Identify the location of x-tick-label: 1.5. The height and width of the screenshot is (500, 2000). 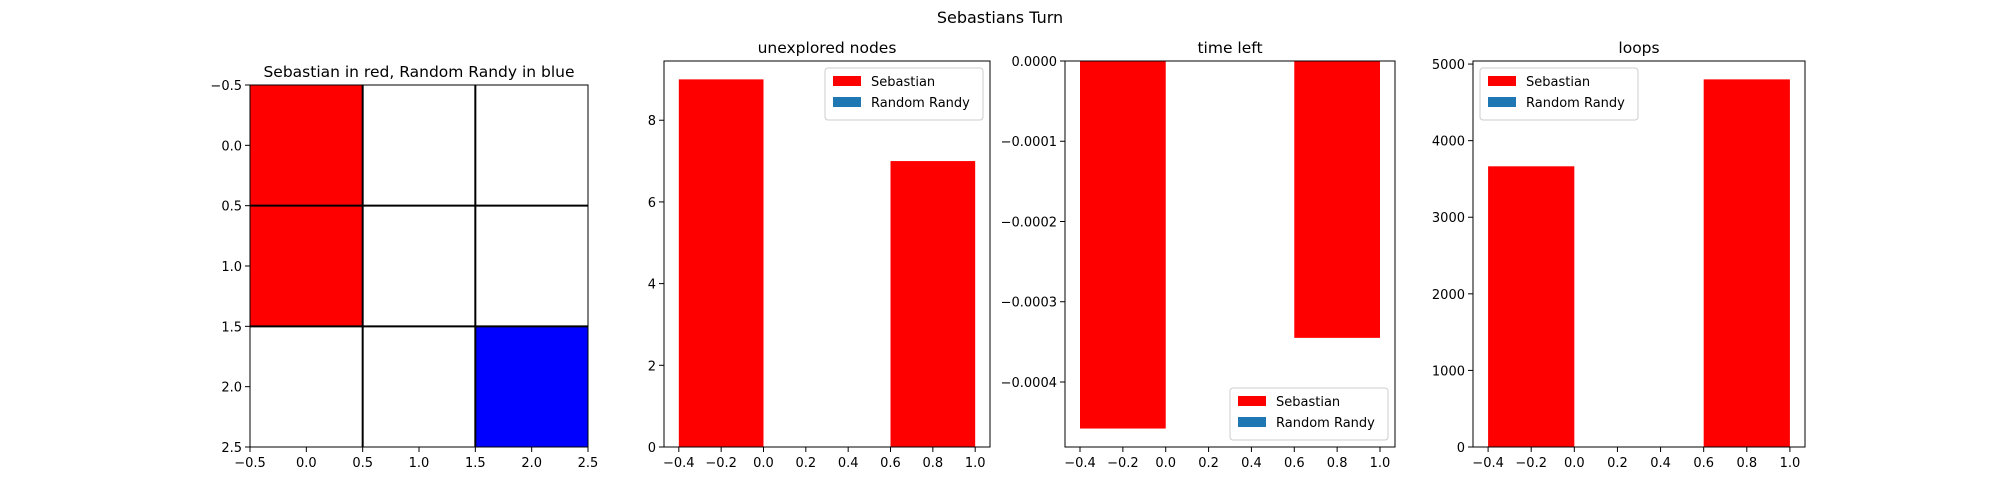
(475, 463).